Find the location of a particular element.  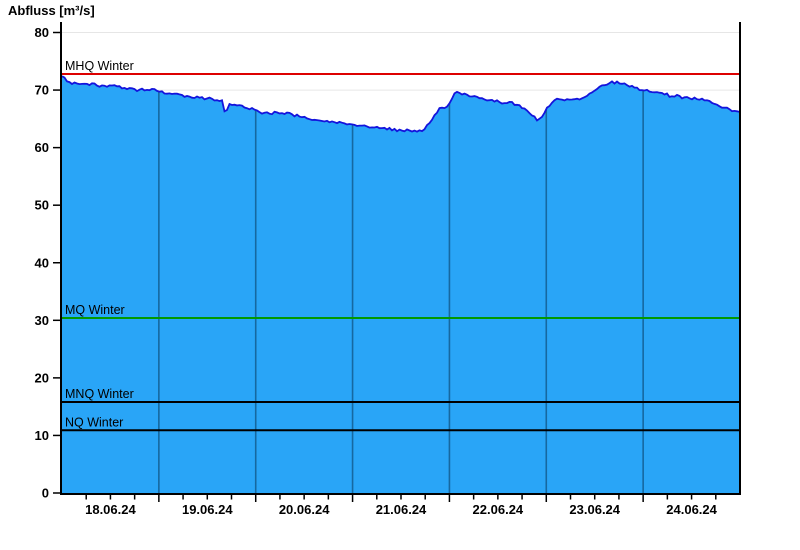

y-tick-label: 40 is located at coordinates (42, 262).